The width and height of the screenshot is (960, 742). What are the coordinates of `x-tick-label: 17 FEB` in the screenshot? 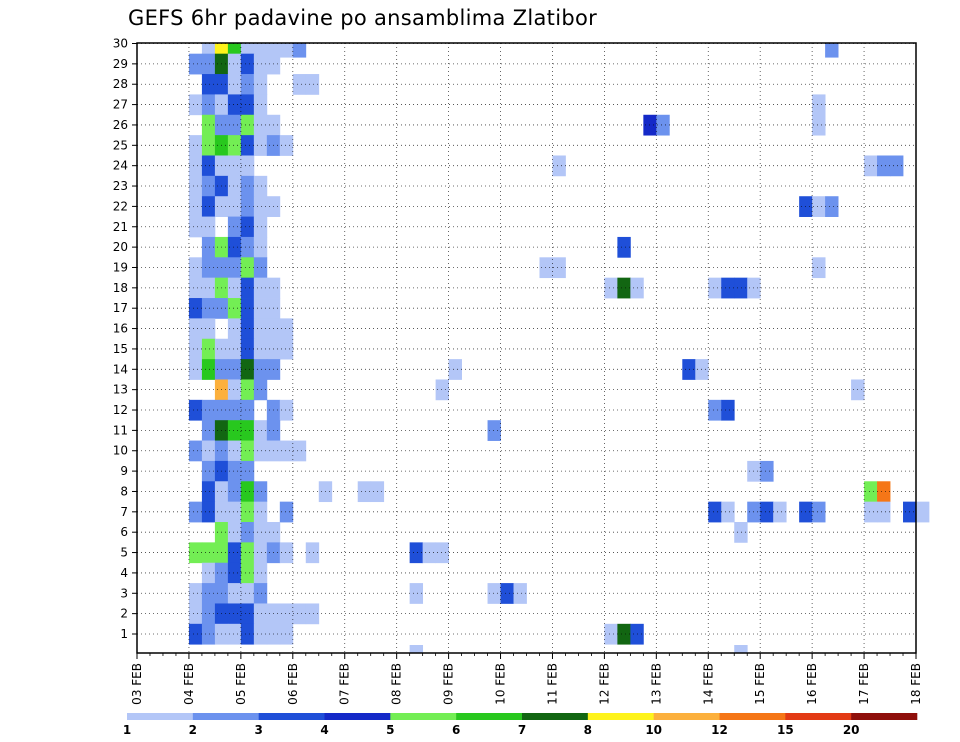 It's located at (864, 684).